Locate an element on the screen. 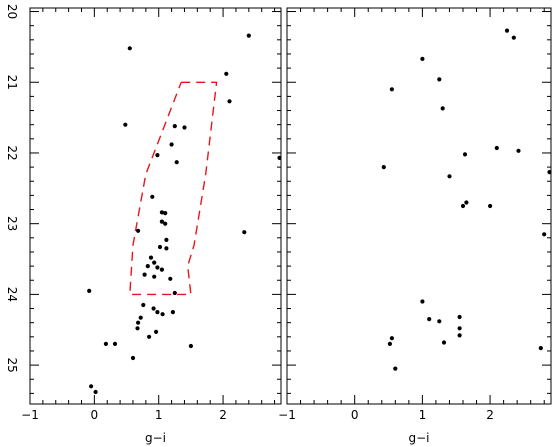  y-tick-label: 23 is located at coordinates (12, 223).